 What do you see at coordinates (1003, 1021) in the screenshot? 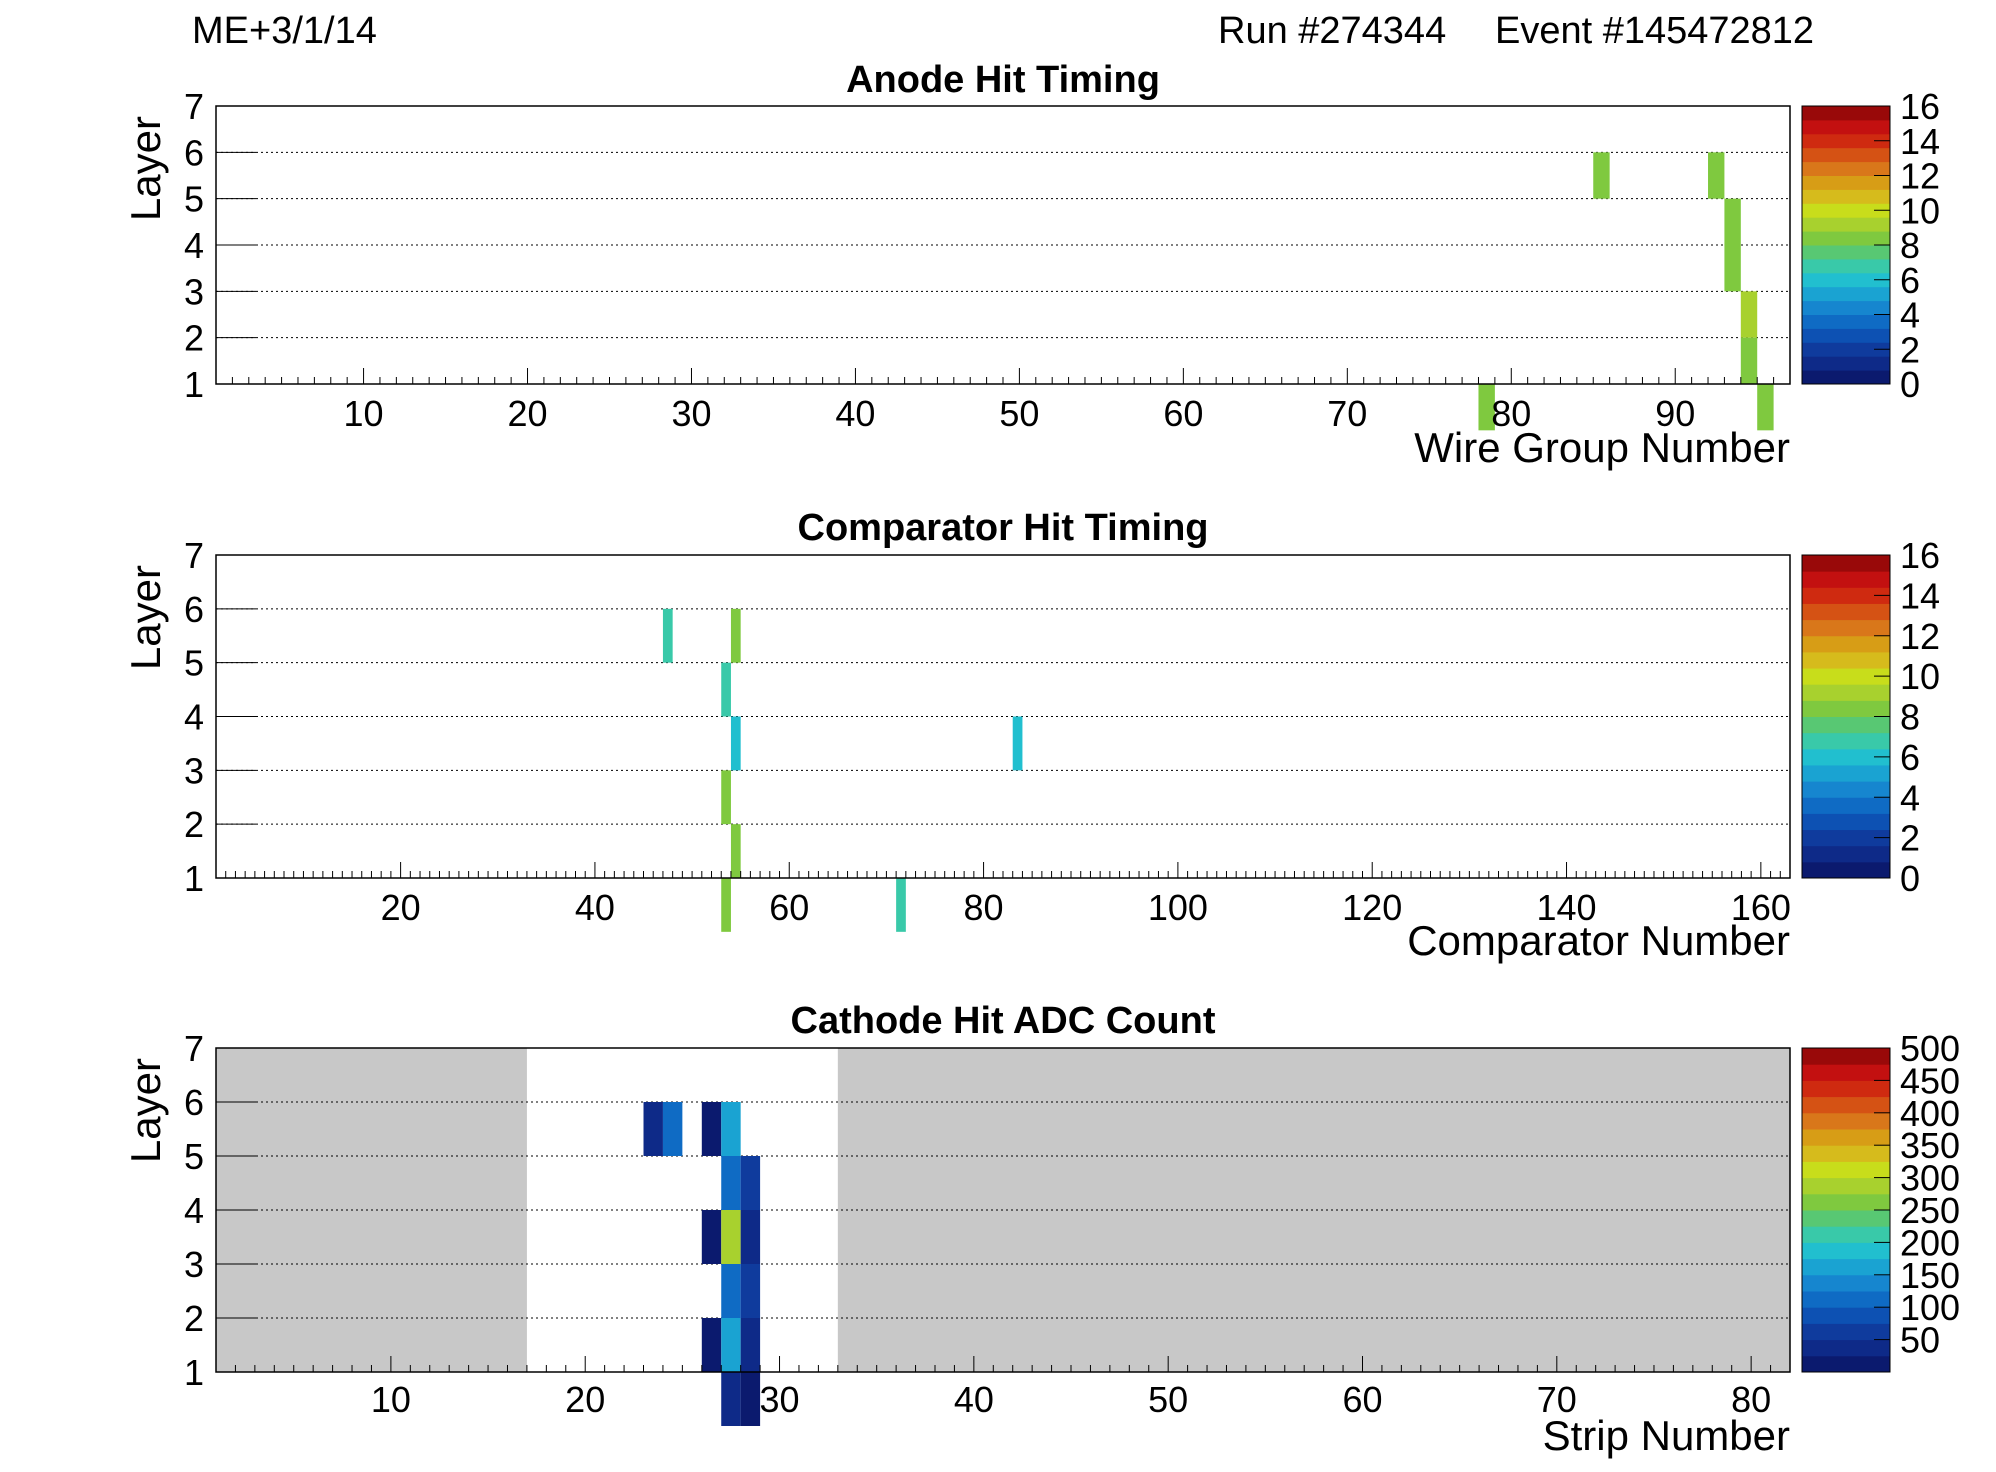
I see `chart-title: Cathode Hit ADC Count` at bounding box center [1003, 1021].